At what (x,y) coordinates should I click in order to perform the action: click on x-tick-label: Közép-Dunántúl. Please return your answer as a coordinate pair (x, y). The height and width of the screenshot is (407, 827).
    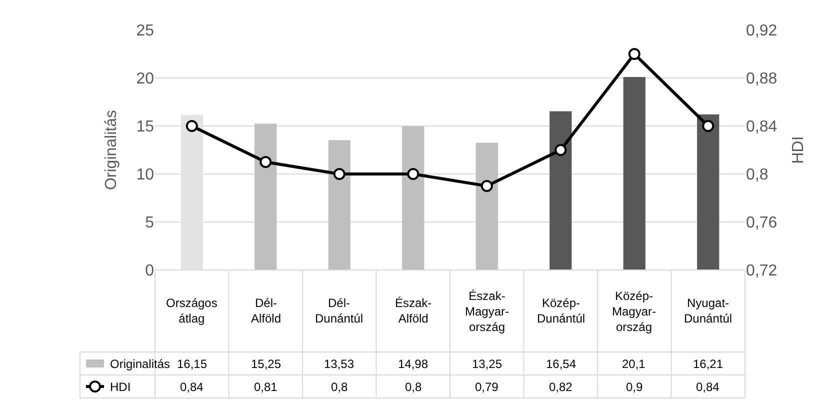
    Looking at the image, I should click on (561, 311).